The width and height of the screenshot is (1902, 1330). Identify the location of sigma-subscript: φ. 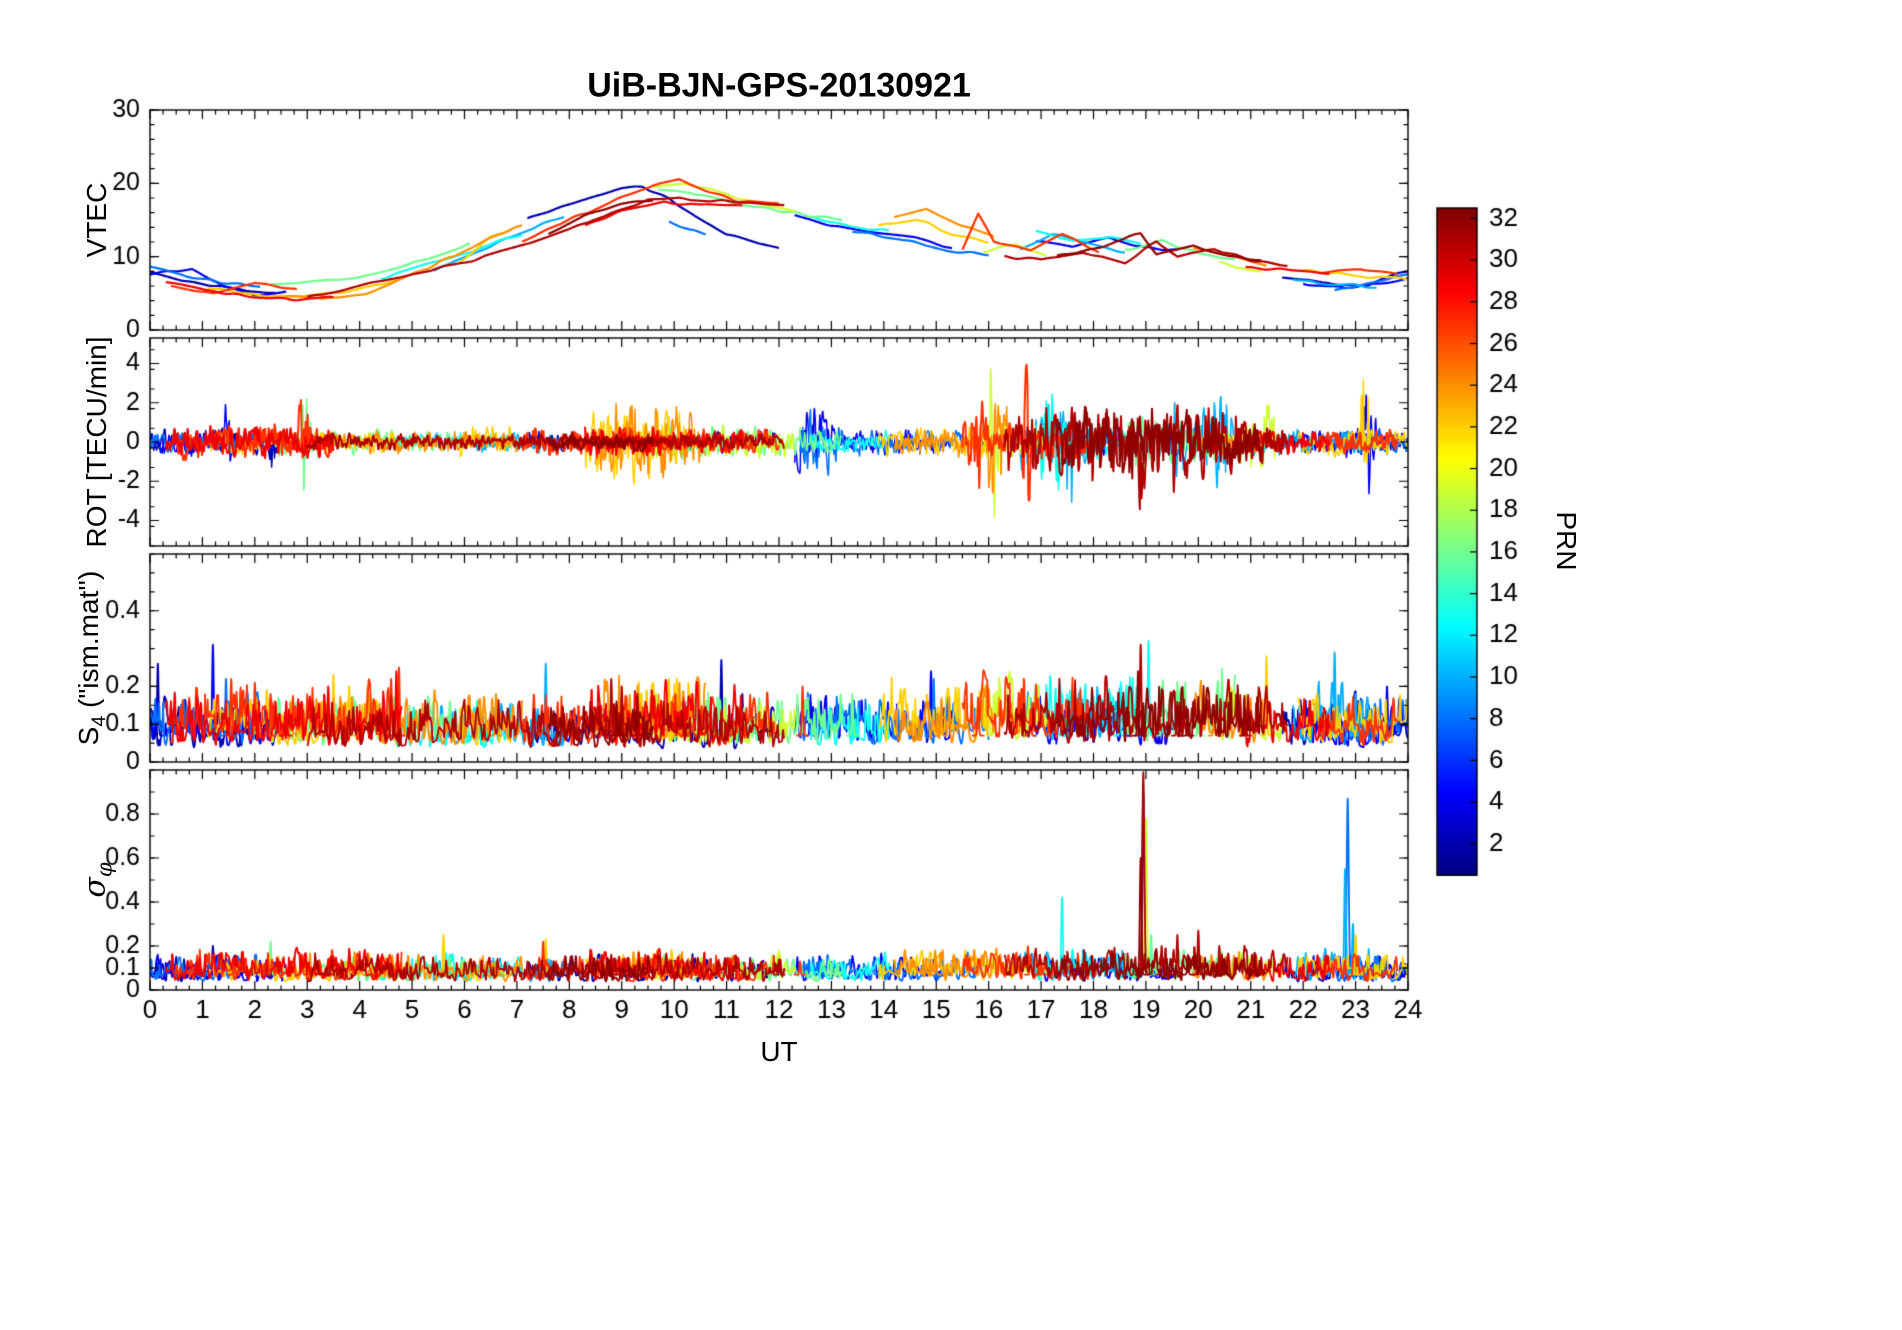
(104, 870).